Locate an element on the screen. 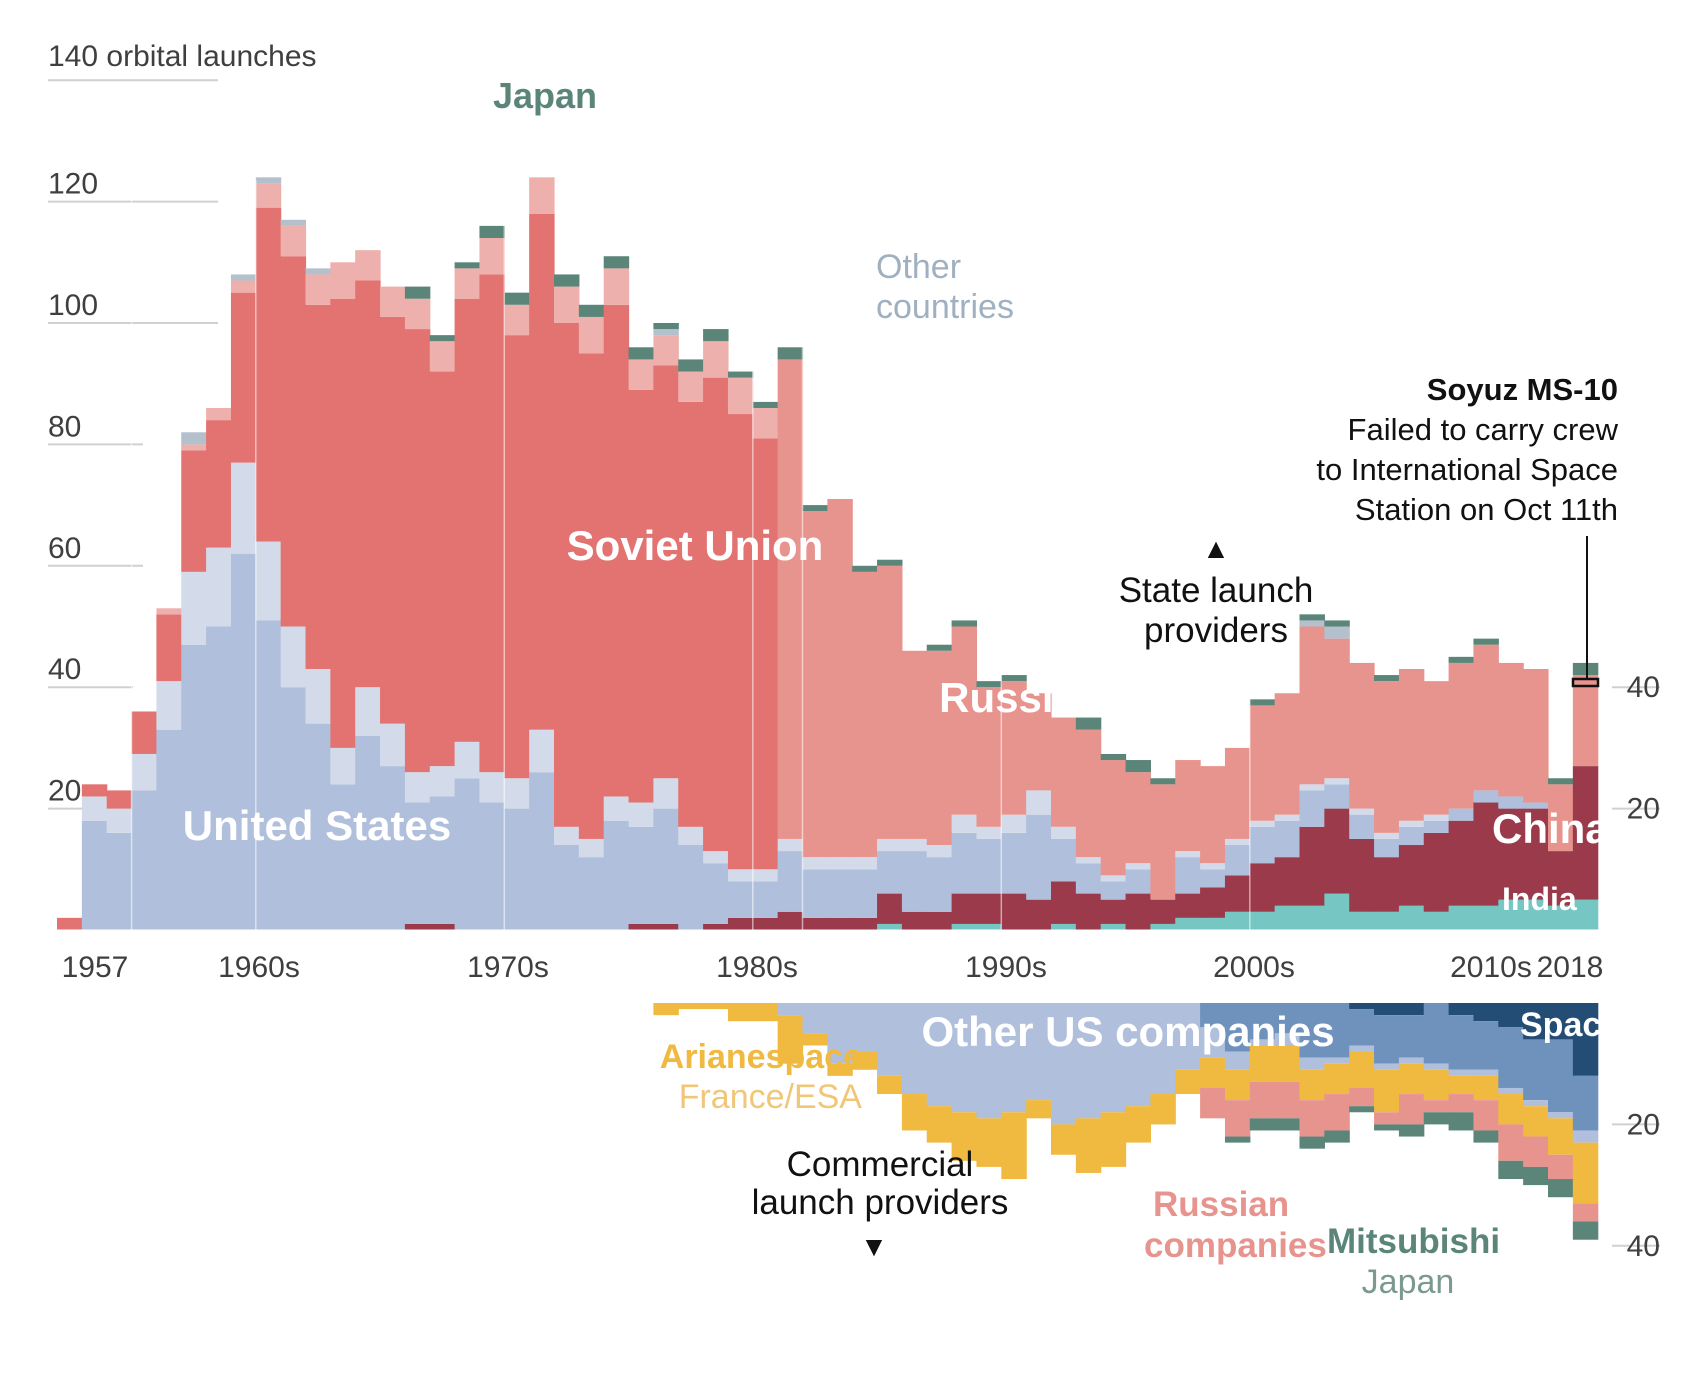 This screenshot has height=1380, width=1687. russia-bar-1993 is located at coordinates (964, 720).